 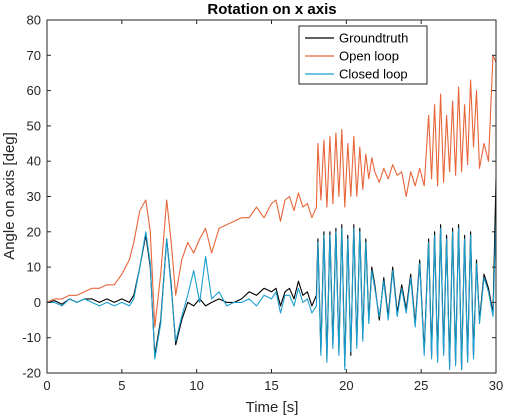 What do you see at coordinates (34, 20) in the screenshot?
I see `y-tick-label: 80` at bounding box center [34, 20].